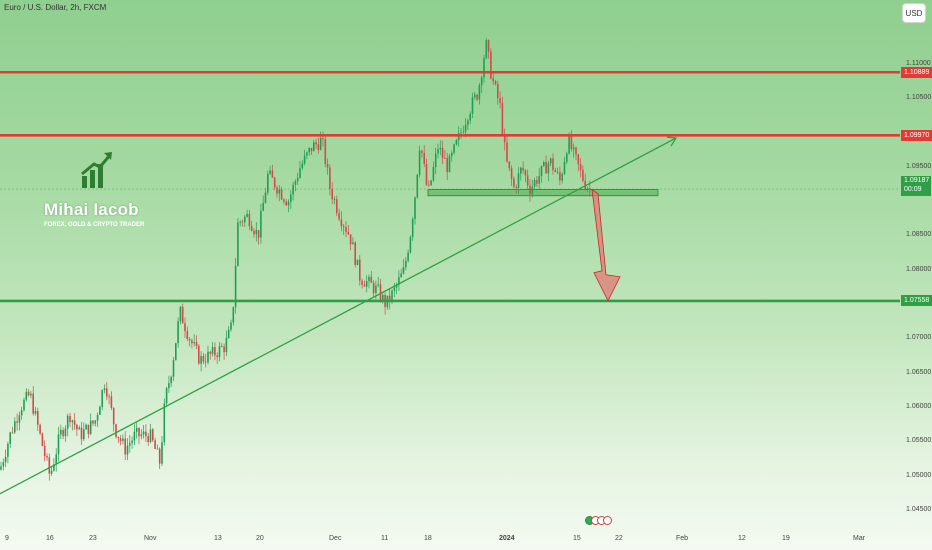 This screenshot has height=550, width=932. What do you see at coordinates (607, 520) in the screenshot?
I see `event-icon` at bounding box center [607, 520].